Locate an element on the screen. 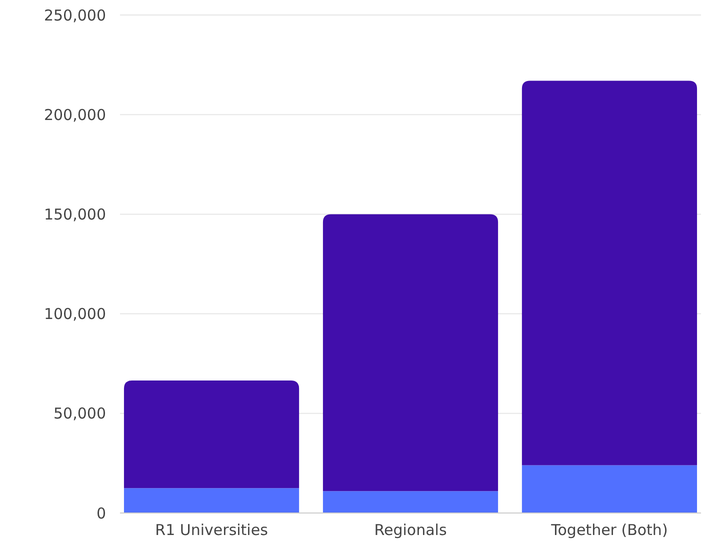  x-tick-label: Regionals is located at coordinates (410, 530).